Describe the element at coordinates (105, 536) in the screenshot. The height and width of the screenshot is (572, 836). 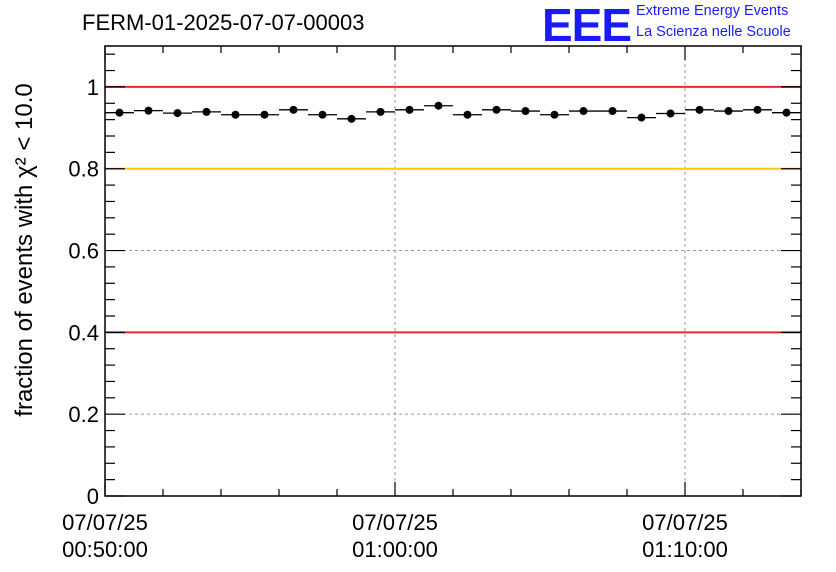
I see `x-tick-label: 07/07/25 00:50:00` at that location.